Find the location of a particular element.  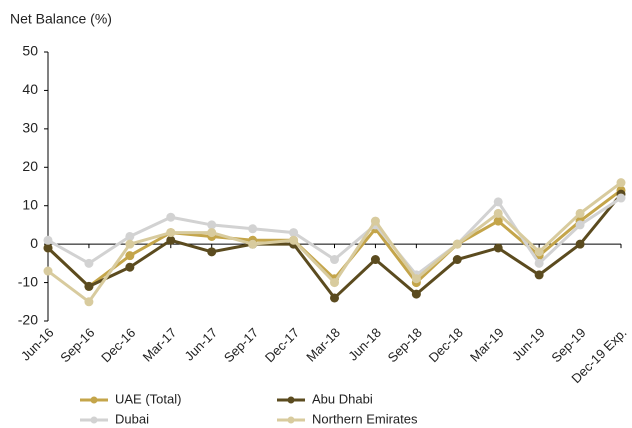

x-tick-label: Dec-17 is located at coordinates (282, 345).